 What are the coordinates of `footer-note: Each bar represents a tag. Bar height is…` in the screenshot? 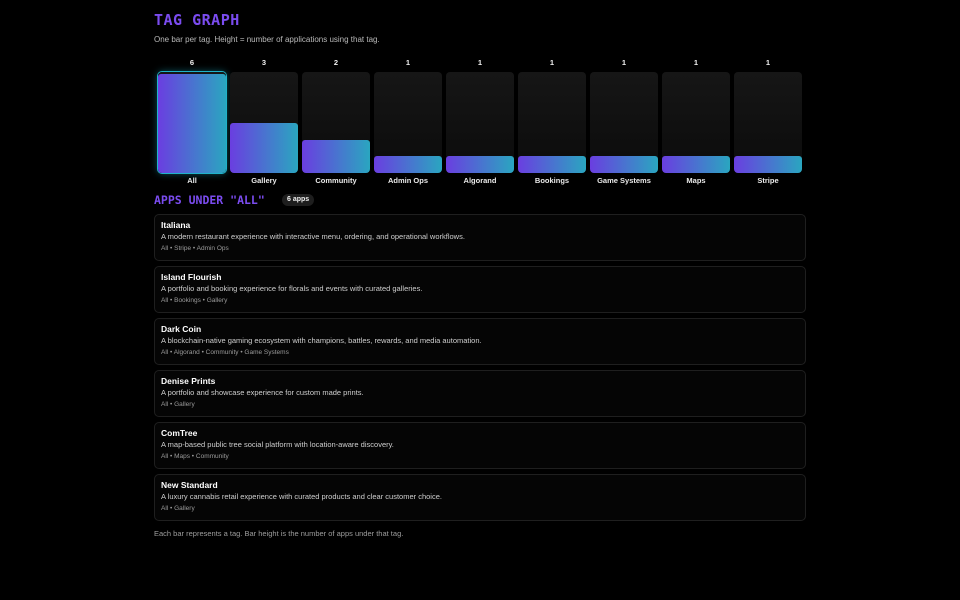 It's located at (279, 533).